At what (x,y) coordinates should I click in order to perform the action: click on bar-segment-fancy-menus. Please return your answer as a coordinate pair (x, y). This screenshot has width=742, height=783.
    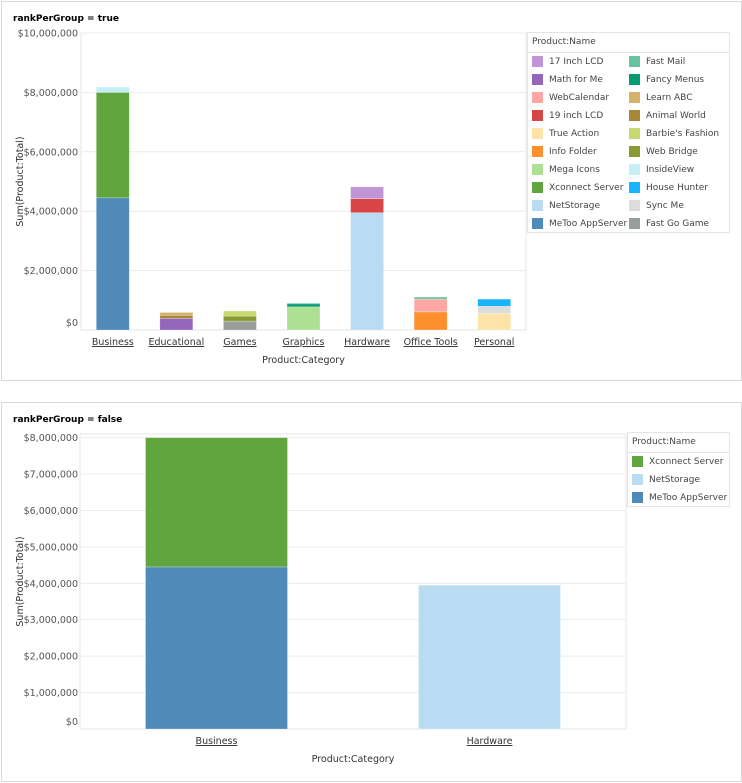
    Looking at the image, I should click on (303, 305).